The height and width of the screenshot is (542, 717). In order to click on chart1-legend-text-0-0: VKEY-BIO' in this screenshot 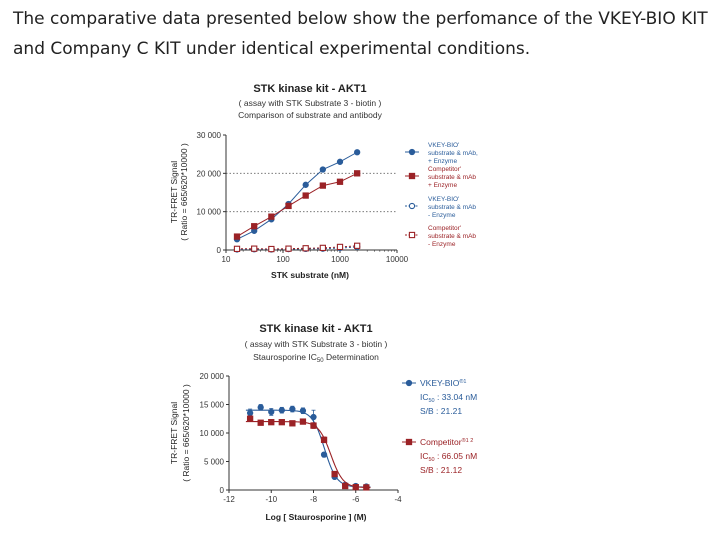, I will do `click(443, 145)`.